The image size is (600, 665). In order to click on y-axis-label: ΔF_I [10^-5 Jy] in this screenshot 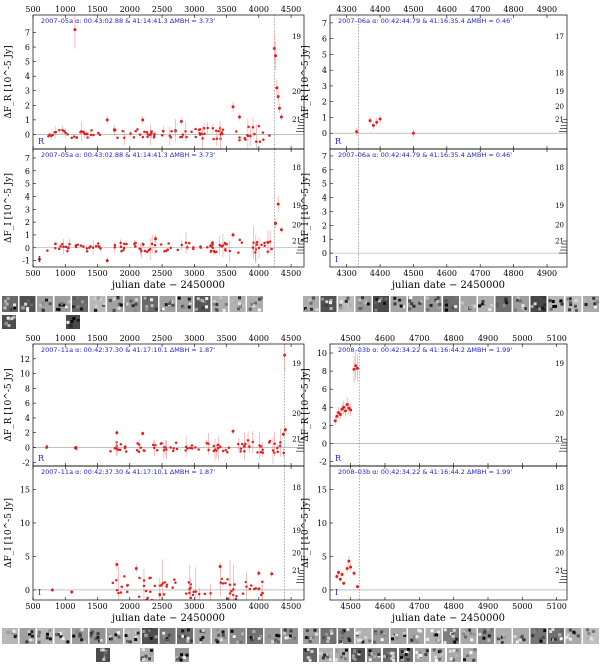, I will do `click(9, 533)`.